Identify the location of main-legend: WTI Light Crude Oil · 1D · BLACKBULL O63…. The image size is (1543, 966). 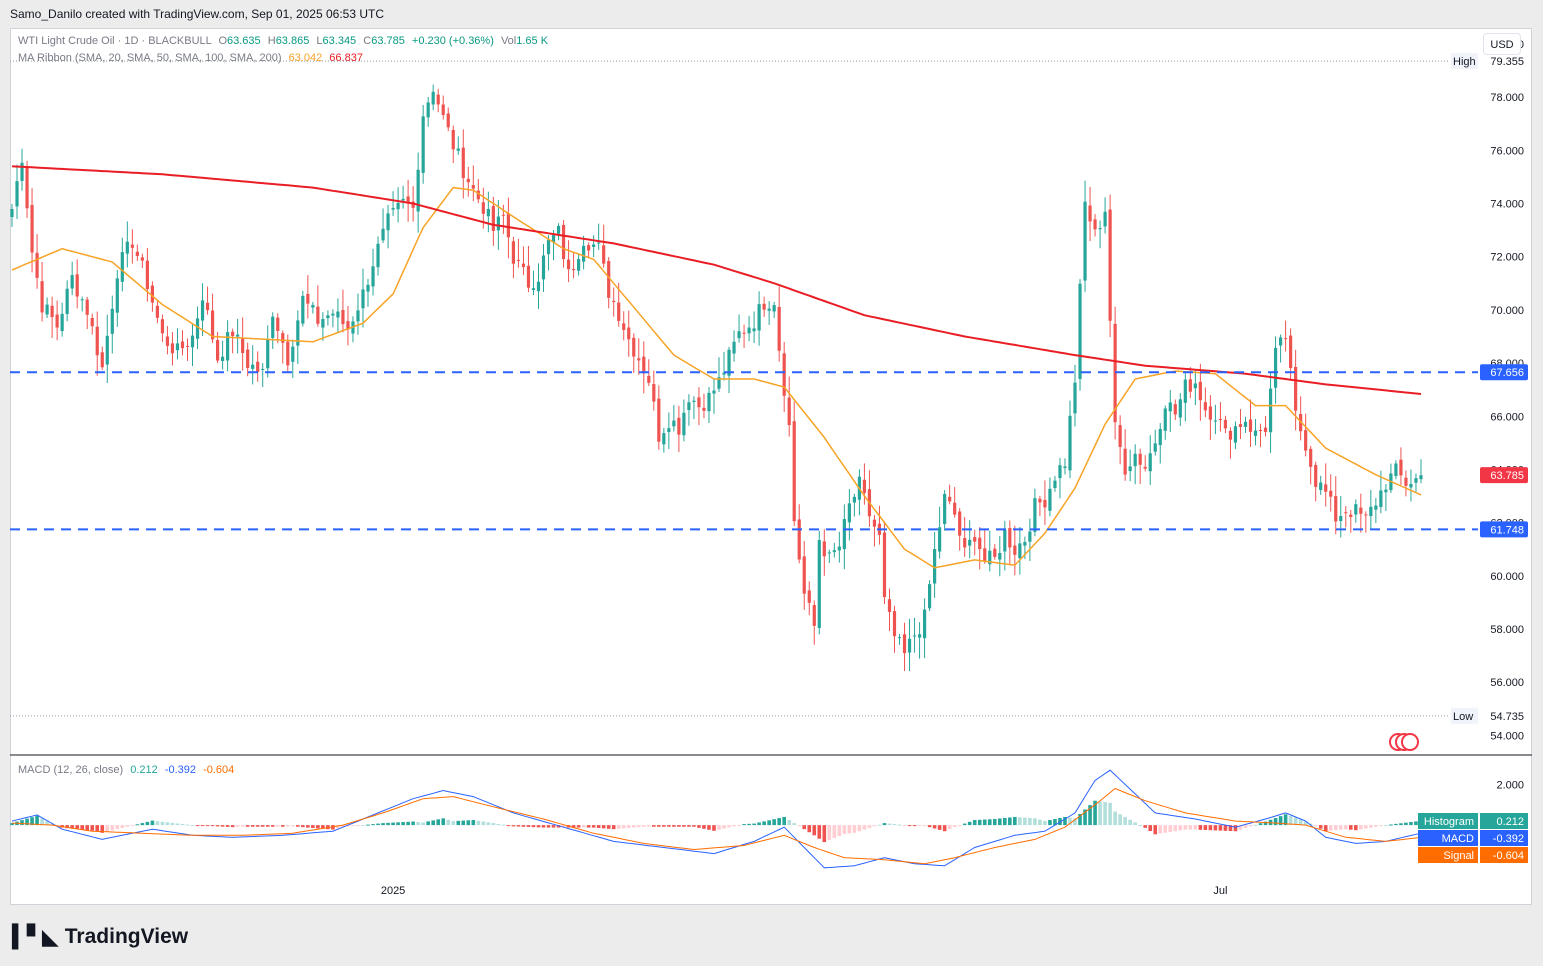
(283, 41).